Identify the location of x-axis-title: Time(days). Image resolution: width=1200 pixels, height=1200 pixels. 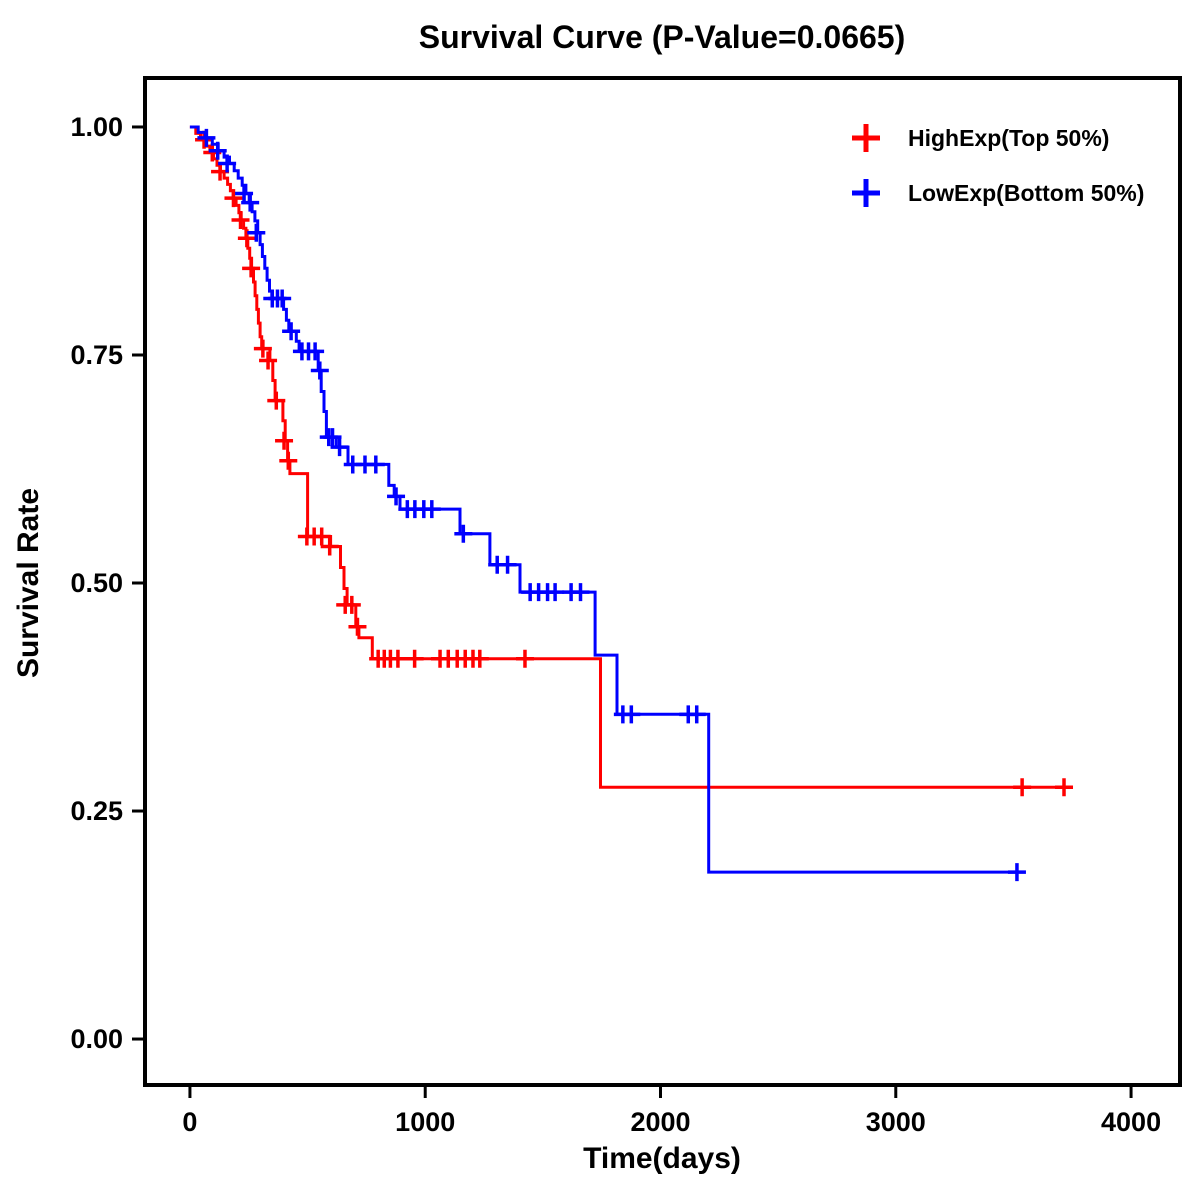
(662, 1158).